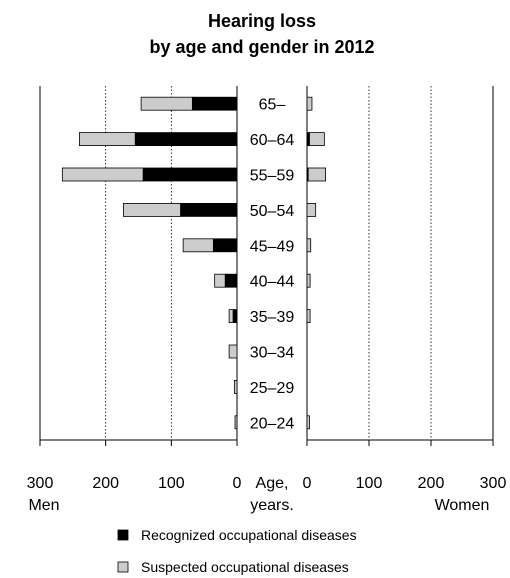 Image resolution: width=510 pixels, height=578 pixels. Describe the element at coordinates (40, 483) in the screenshot. I see `men-tick-label: 300` at that location.